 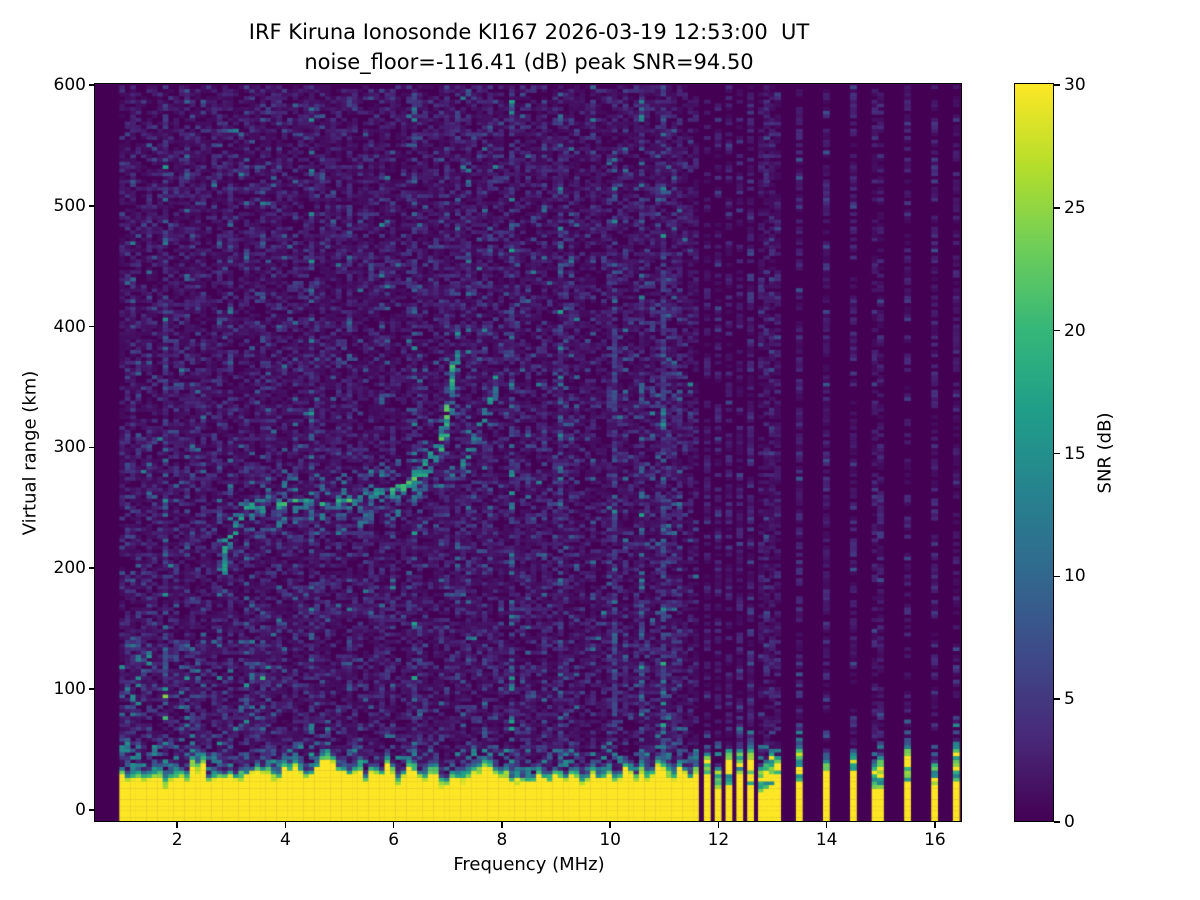 What do you see at coordinates (502, 840) in the screenshot?
I see `x-tick-label: 8` at bounding box center [502, 840].